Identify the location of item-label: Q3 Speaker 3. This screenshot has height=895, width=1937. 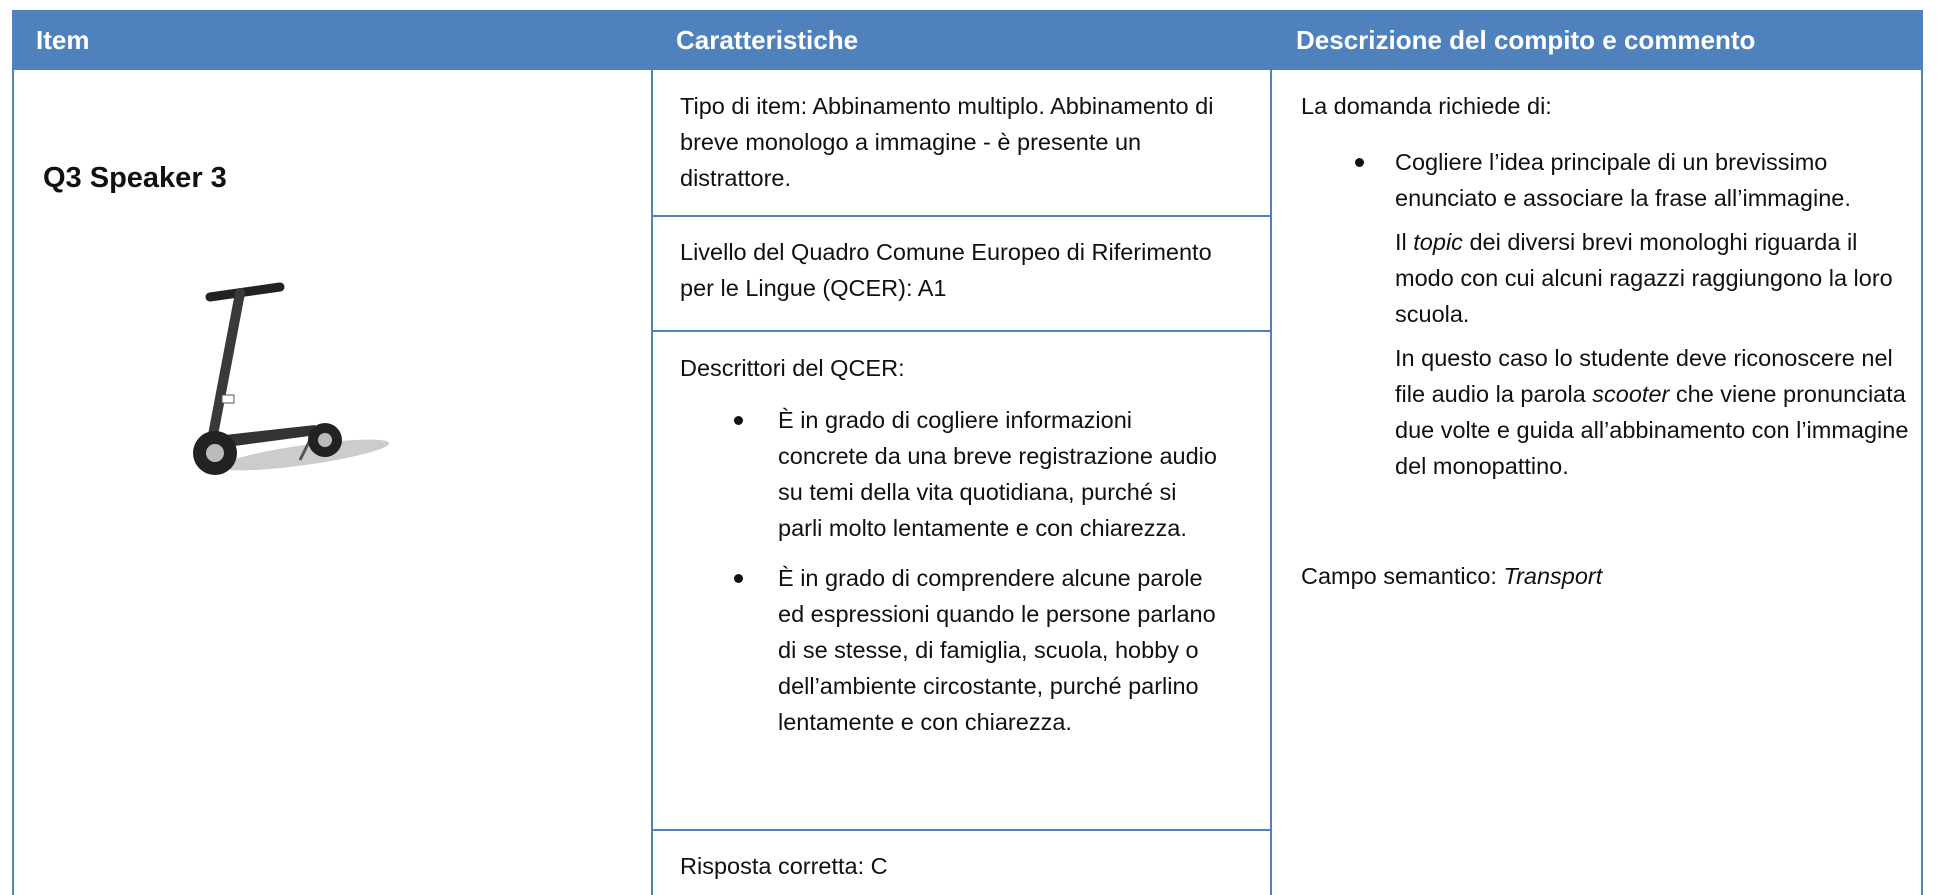
(135, 178).